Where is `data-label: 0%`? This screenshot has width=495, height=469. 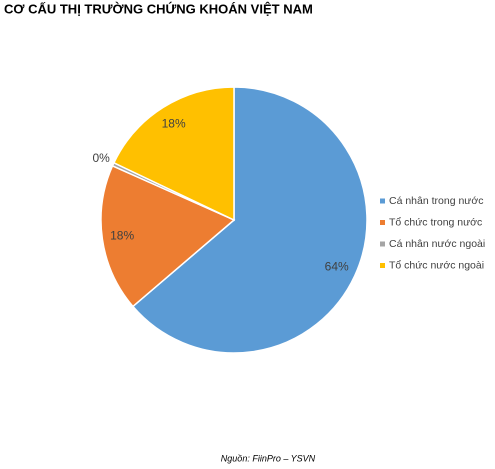 data-label: 0% is located at coordinates (101, 158).